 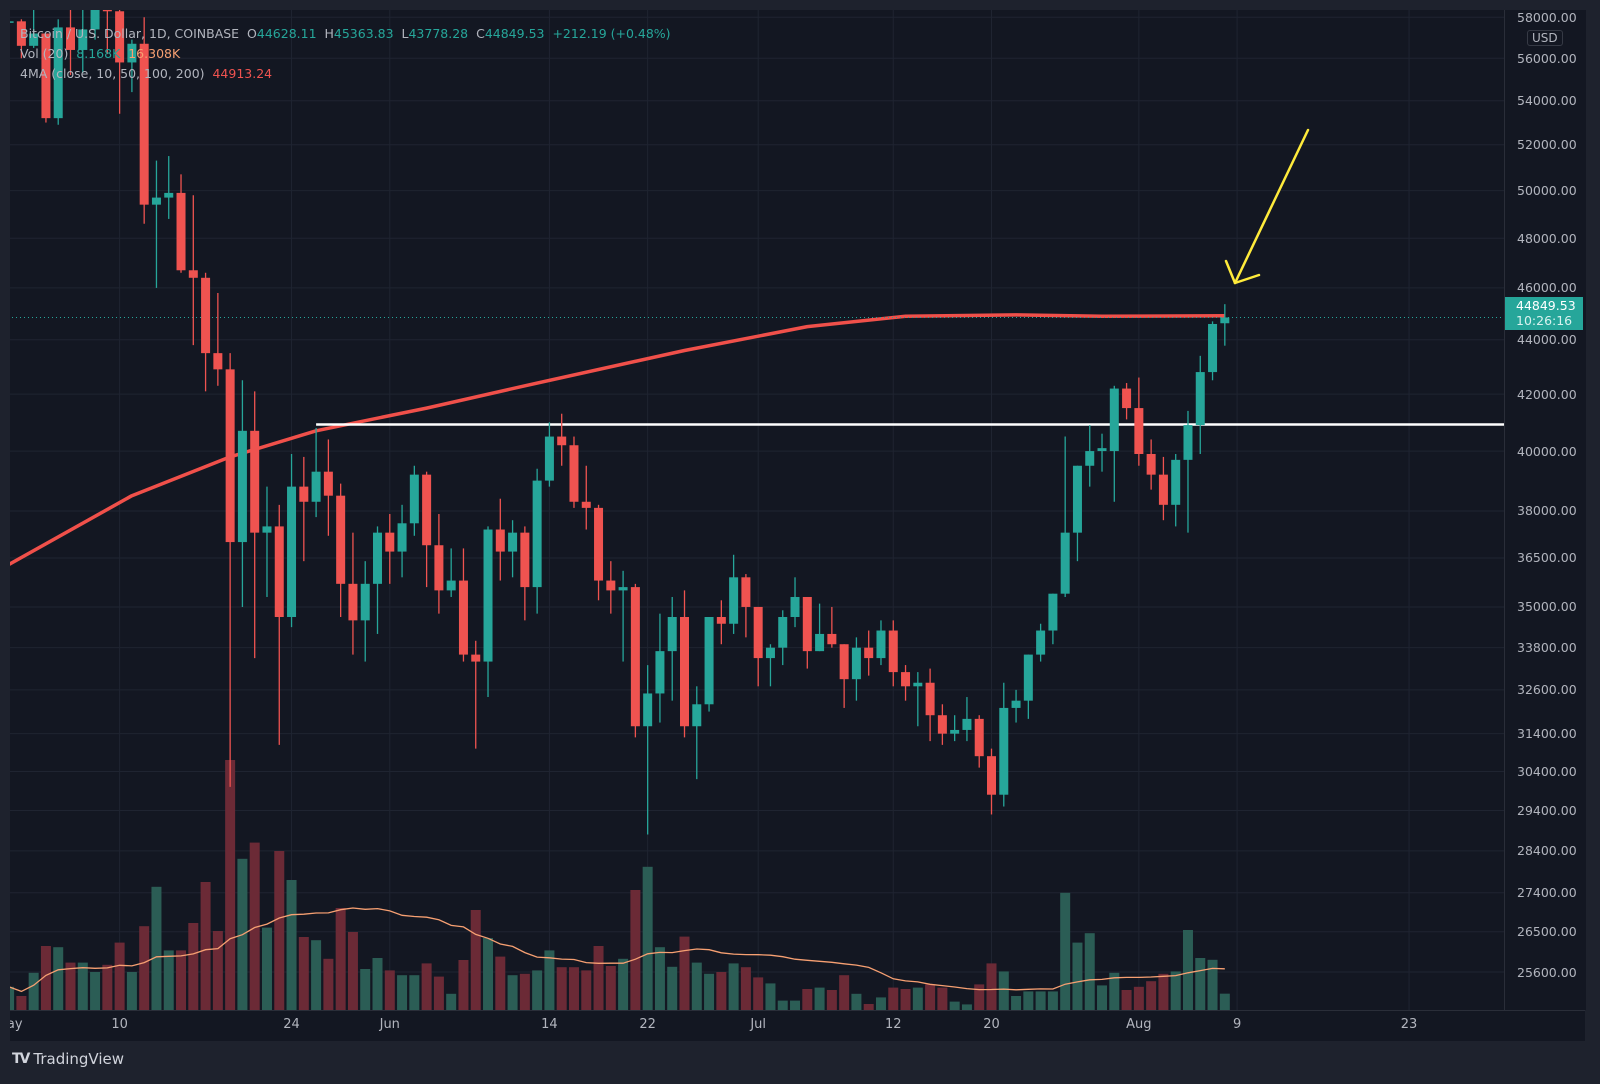 What do you see at coordinates (1547, 734) in the screenshot?
I see `price-tick-label: 31400.00` at bounding box center [1547, 734].